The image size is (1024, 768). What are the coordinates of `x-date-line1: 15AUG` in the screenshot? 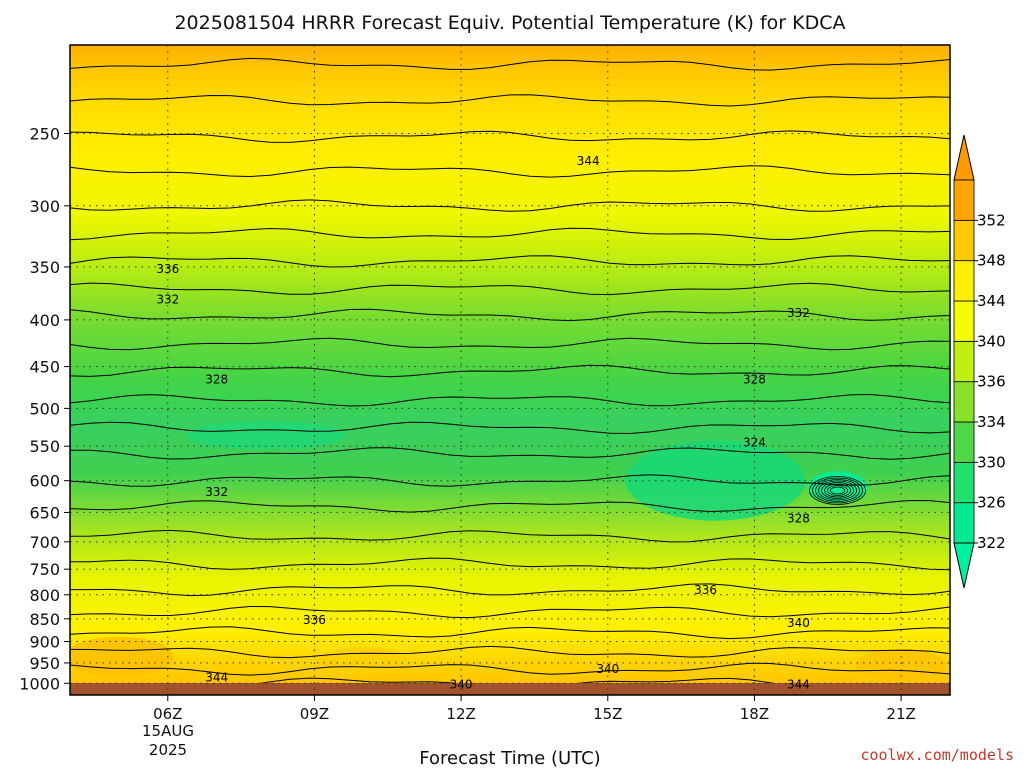 It's located at (168, 731).